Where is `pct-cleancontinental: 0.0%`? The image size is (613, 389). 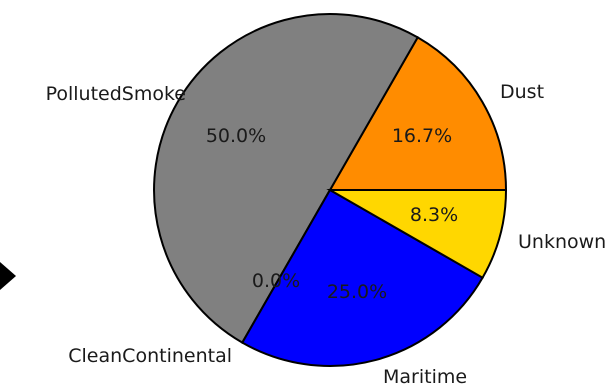
pct-cleancontinental: 0.0% is located at coordinates (276, 281).